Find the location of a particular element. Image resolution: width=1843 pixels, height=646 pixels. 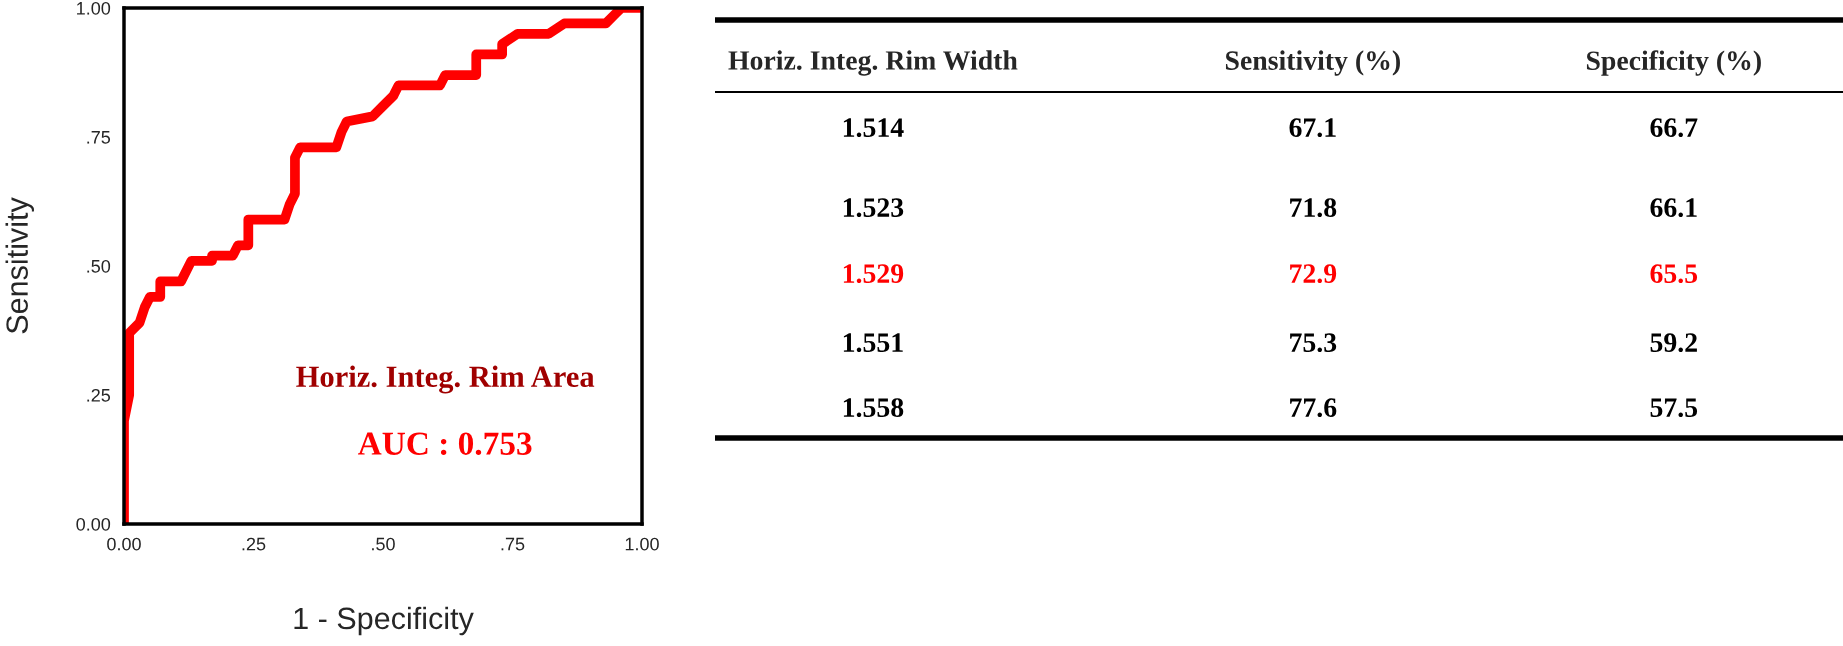

text: 57.5 is located at coordinates (1674, 408).